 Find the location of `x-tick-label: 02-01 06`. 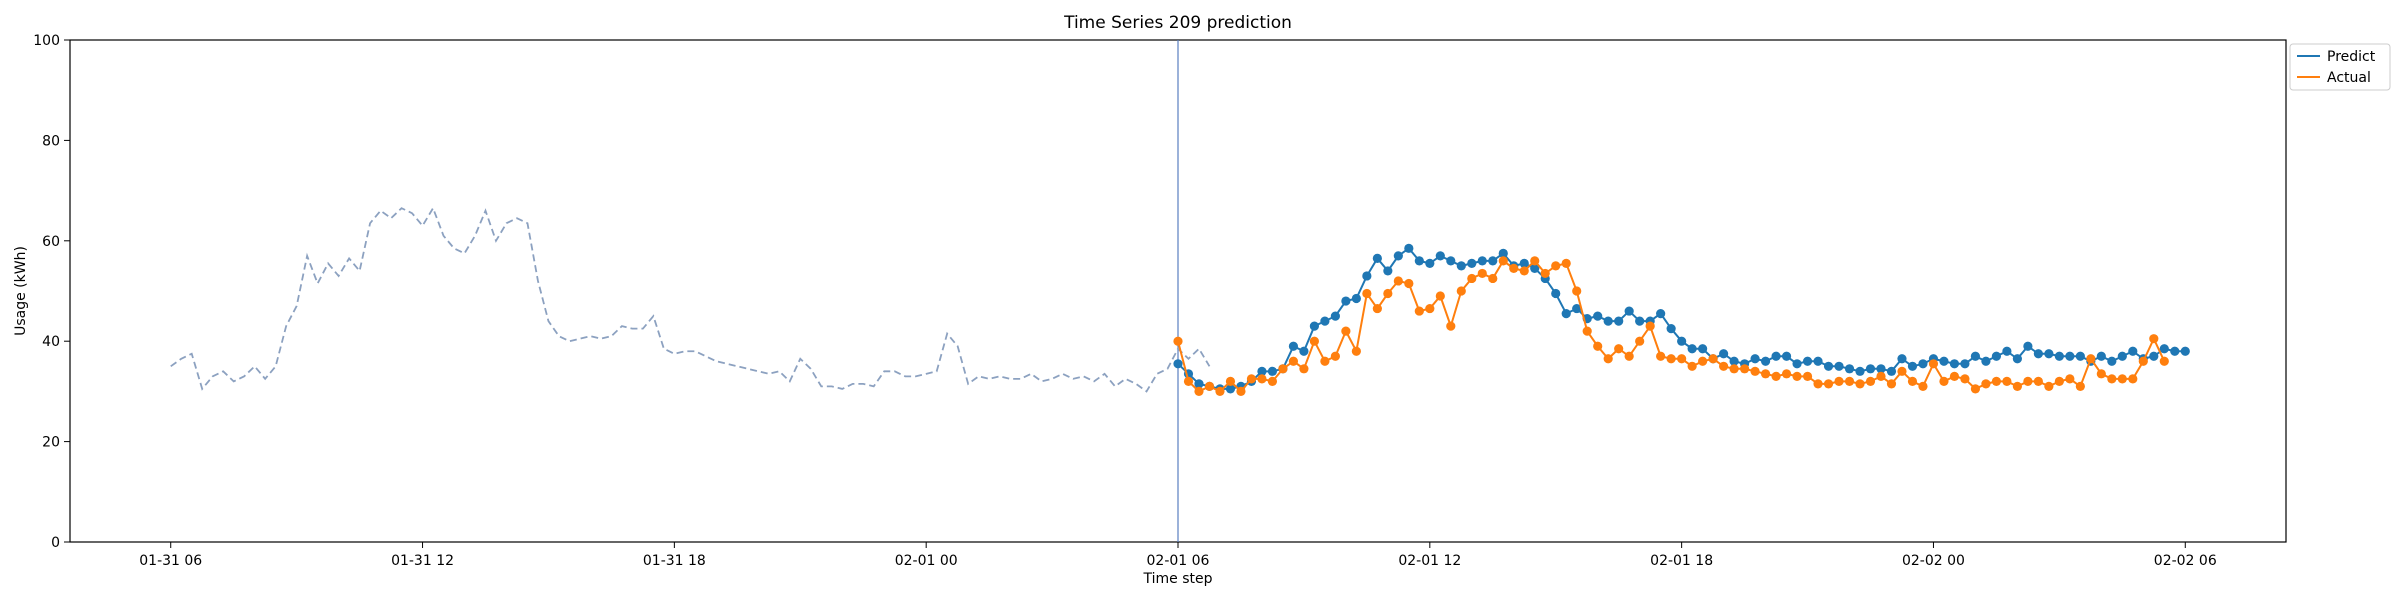

x-tick-label: 02-01 06 is located at coordinates (1178, 561).